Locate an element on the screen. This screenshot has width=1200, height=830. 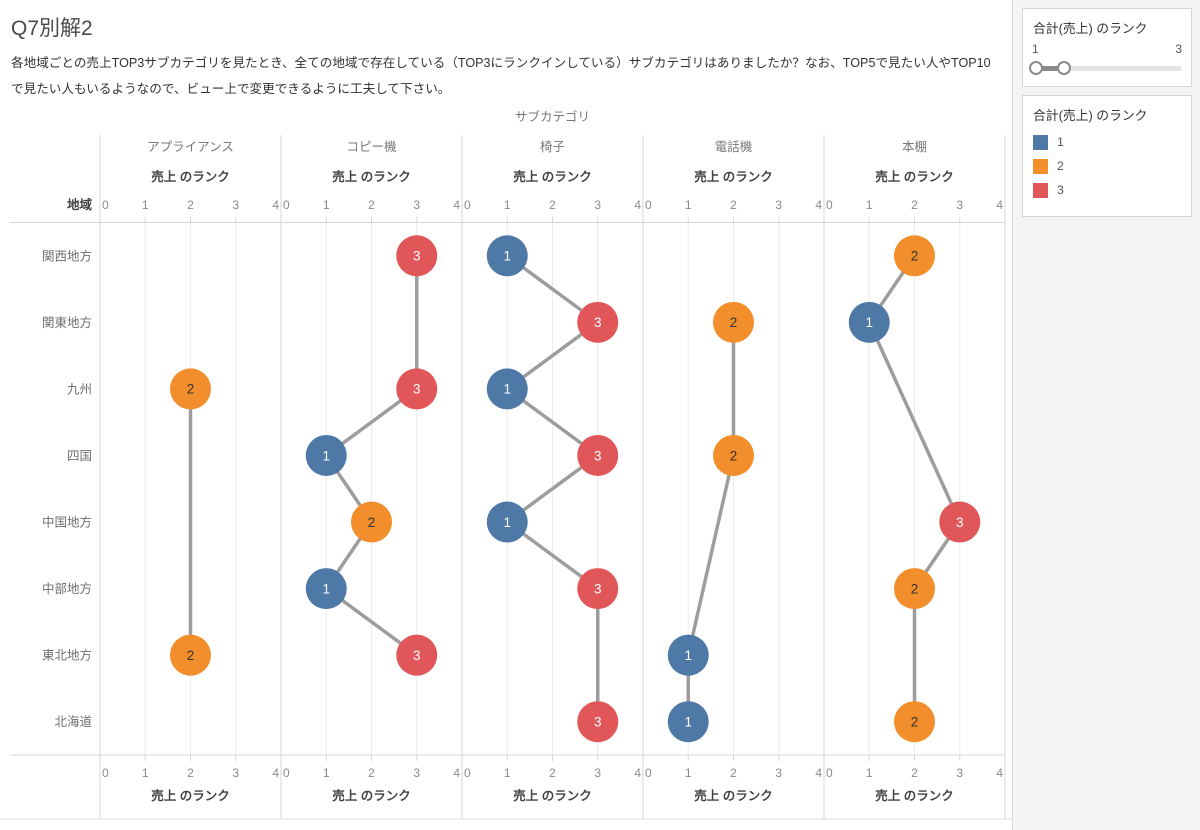
columns-field-label: サブカテゴリ is located at coordinates (552, 116).